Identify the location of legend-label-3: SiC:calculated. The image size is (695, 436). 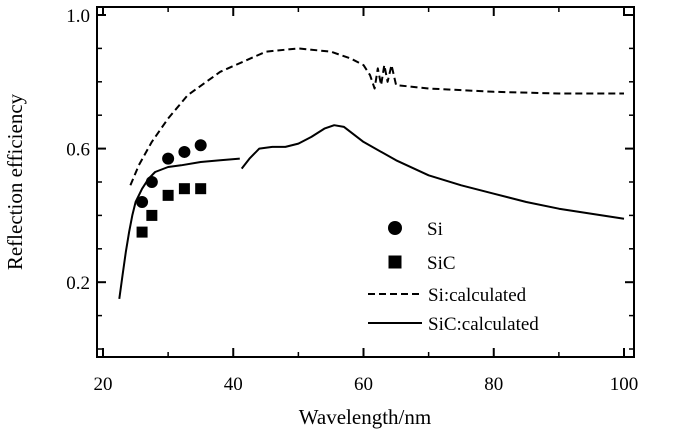
(483, 324).